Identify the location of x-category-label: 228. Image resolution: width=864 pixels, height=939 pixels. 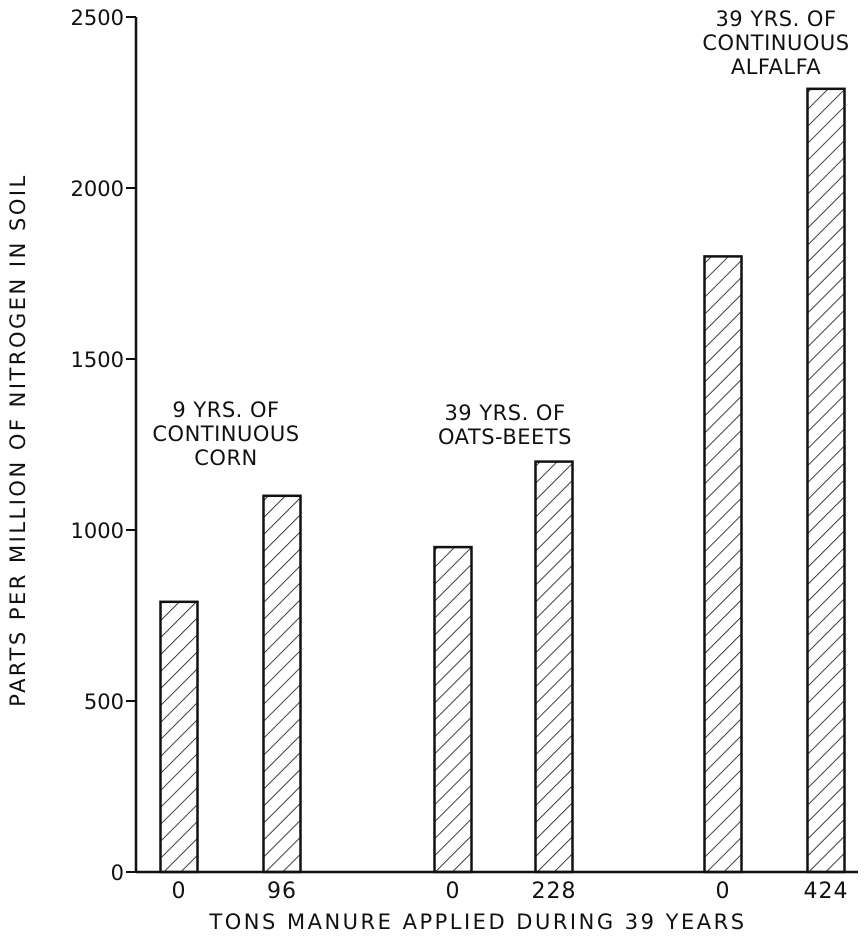
(554, 891).